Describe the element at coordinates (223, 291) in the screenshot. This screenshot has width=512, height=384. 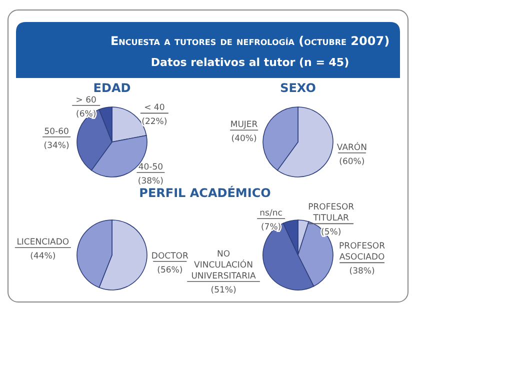
I see `data-label: (51%)` at that location.